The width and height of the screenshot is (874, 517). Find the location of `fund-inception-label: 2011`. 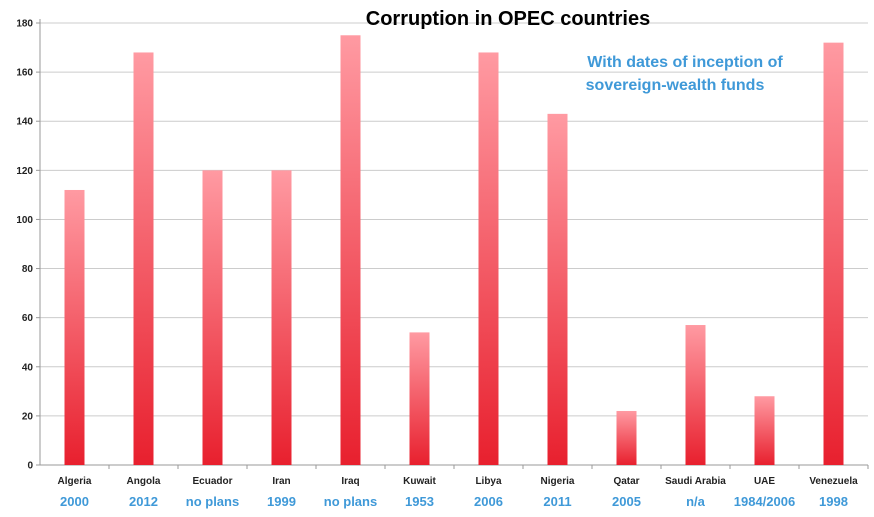

fund-inception-label: 2011 is located at coordinates (557, 501).